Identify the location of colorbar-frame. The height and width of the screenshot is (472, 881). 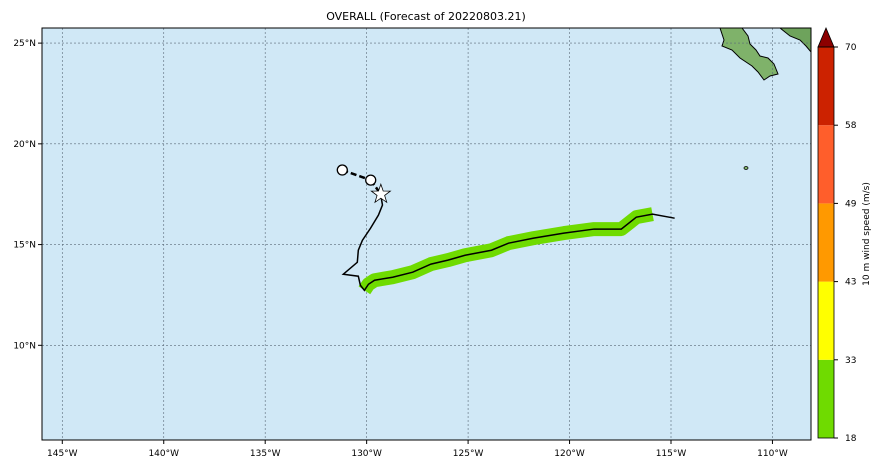
(826, 242).